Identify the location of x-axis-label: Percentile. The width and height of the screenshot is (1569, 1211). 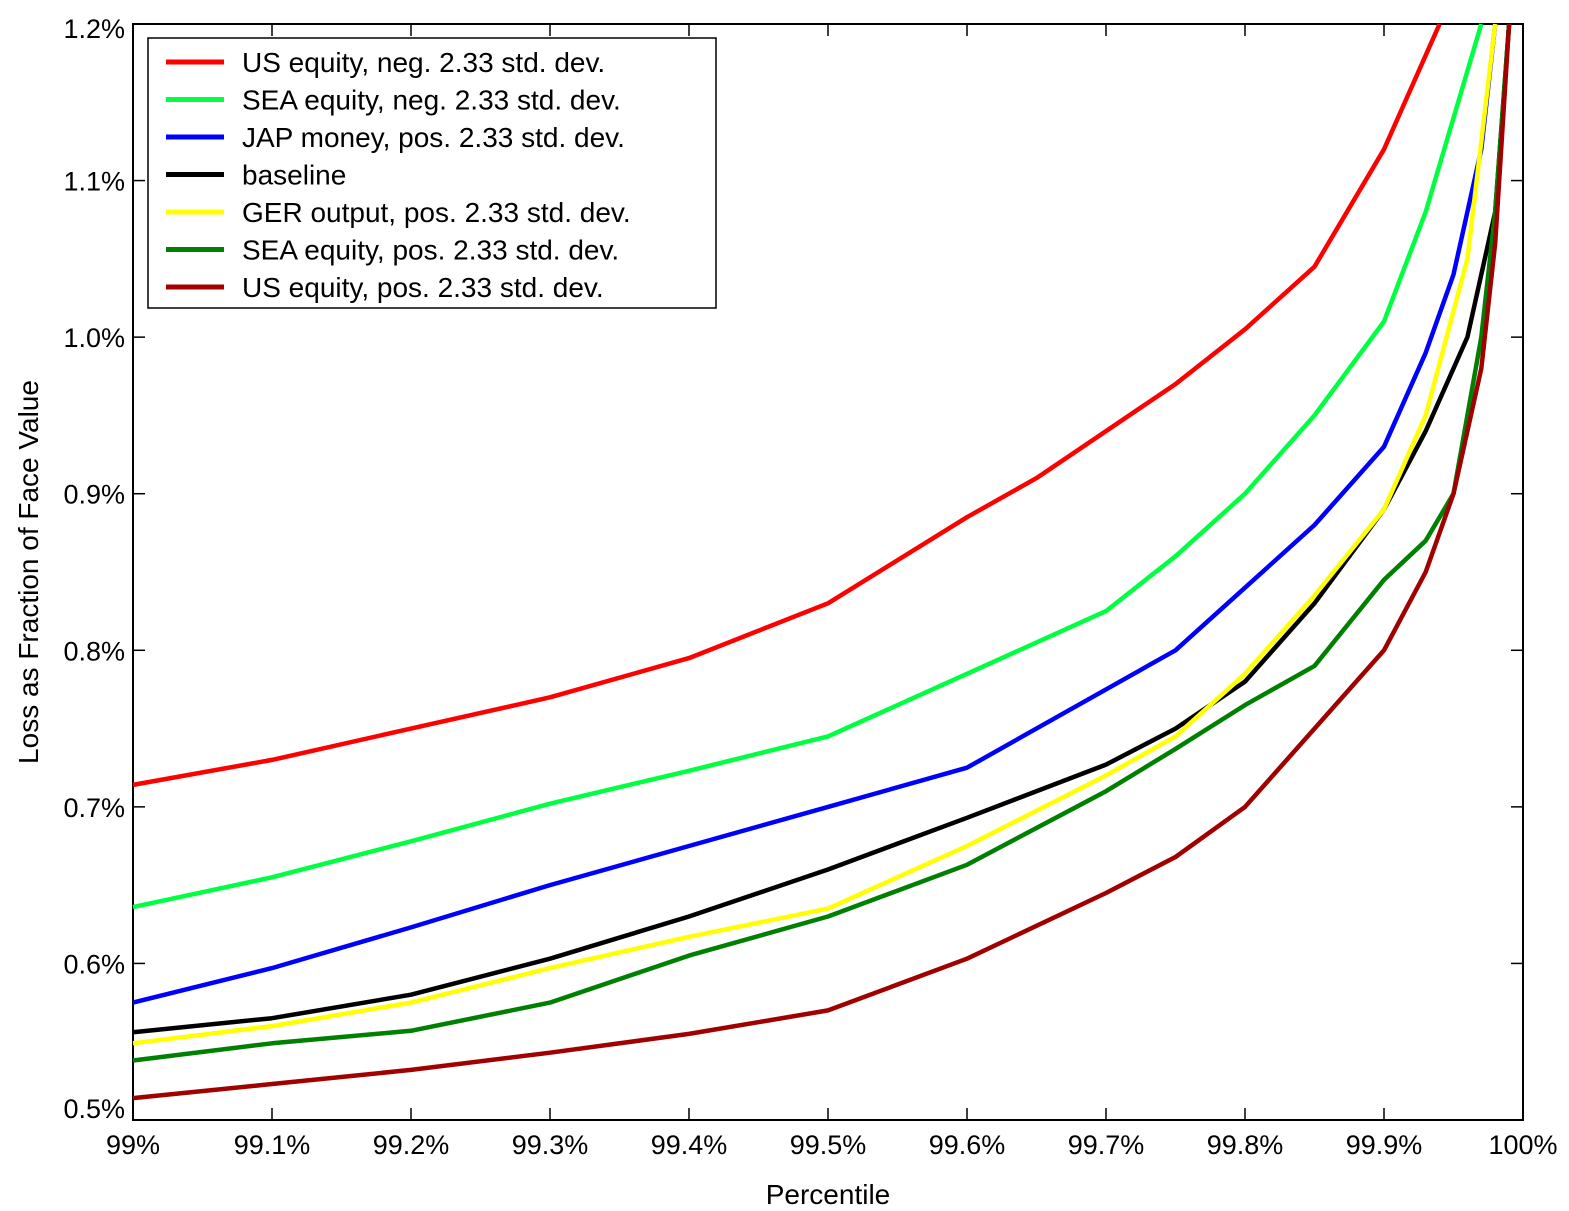
(828, 1194).